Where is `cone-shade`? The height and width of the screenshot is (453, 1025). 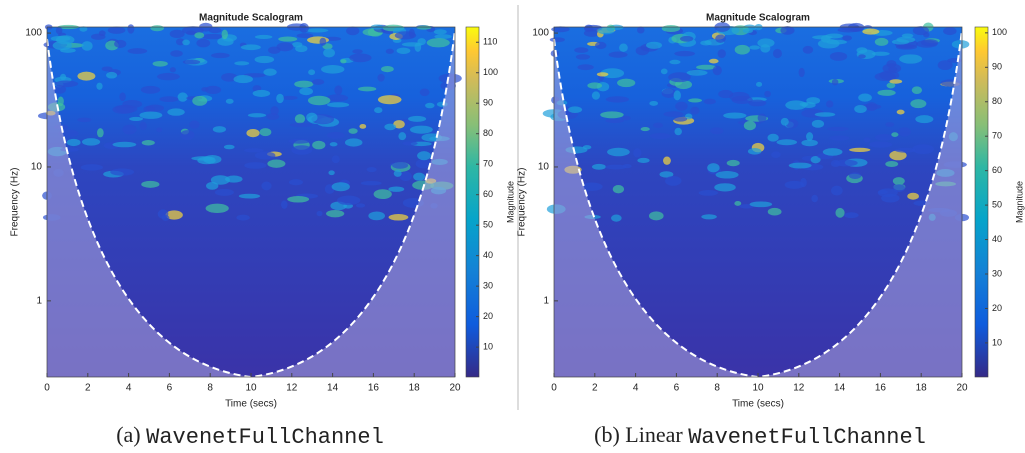 cone-shade is located at coordinates (149, 208).